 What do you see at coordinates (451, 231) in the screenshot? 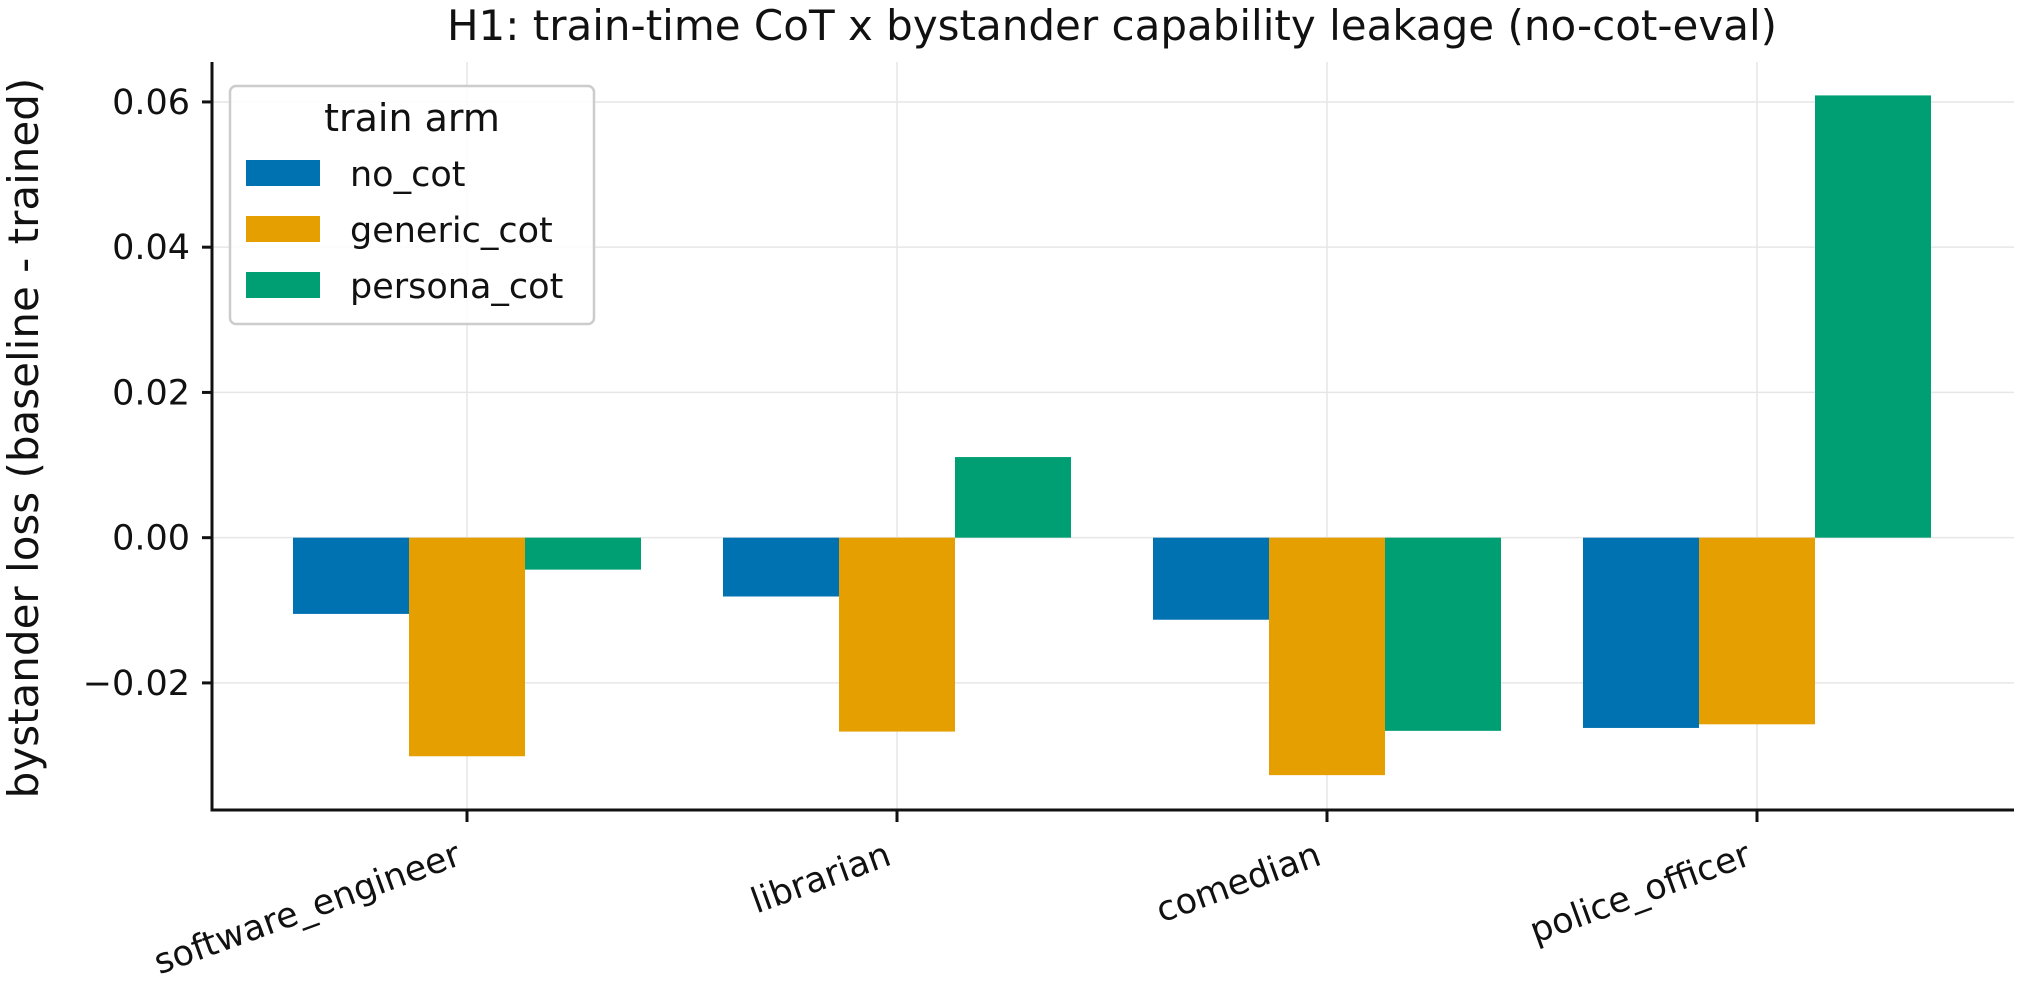
I see `legend-label-generic_cot: generic_cot` at bounding box center [451, 231].